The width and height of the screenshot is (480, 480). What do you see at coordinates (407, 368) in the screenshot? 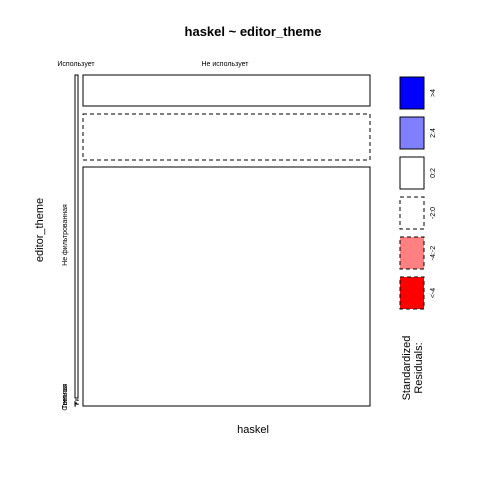
I see `legend-title-line-1: Standardized` at bounding box center [407, 368].